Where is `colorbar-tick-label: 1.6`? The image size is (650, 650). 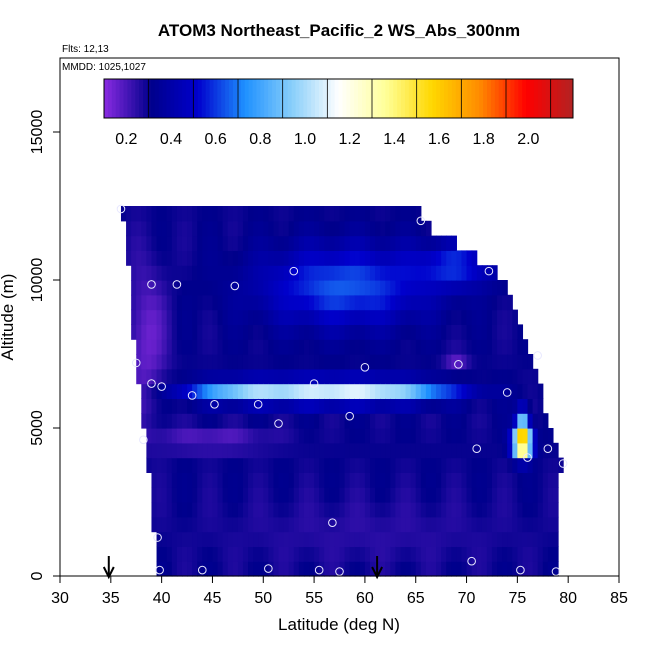
colorbar-tick-label: 1.6 is located at coordinates (439, 139).